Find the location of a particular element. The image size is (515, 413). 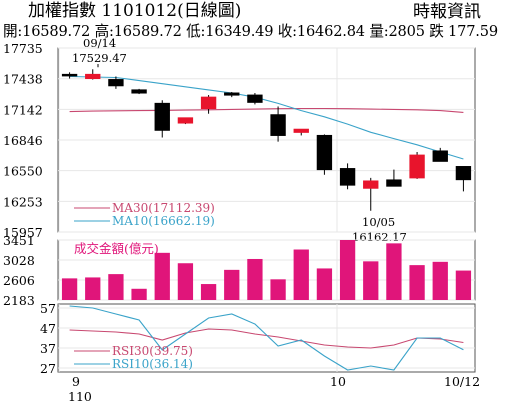

volume-label: 成交金額(億元) is located at coordinates (116, 248).